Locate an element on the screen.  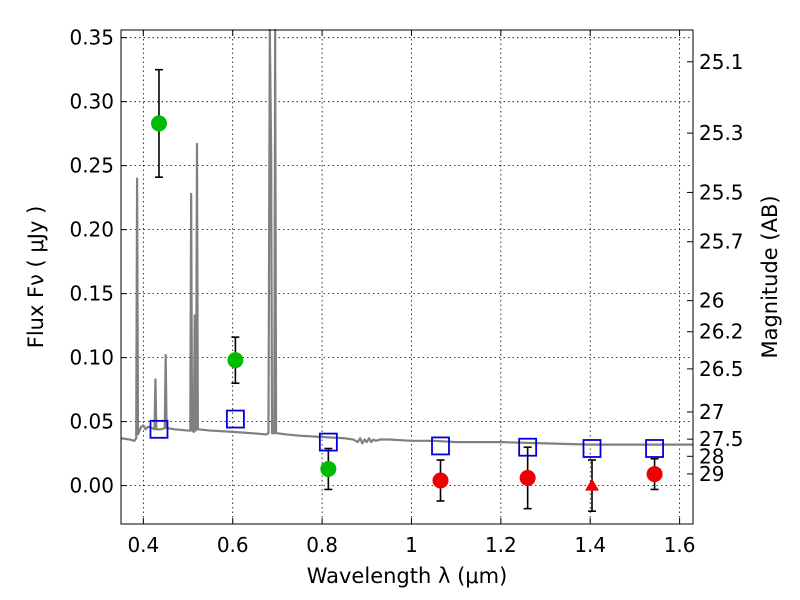
y2-tick-label: 25.7 is located at coordinates (721, 242).